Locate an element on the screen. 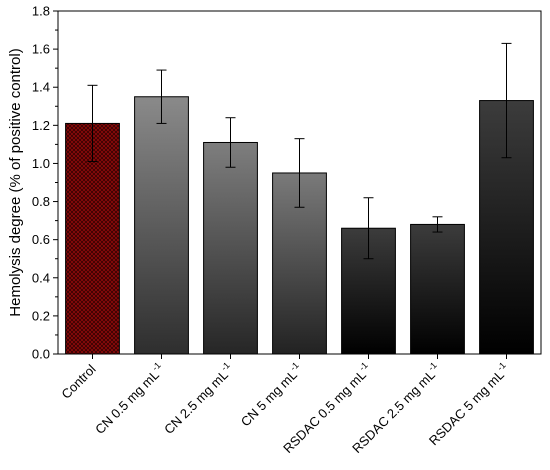 This screenshot has width=550, height=470. y-tick-label-8: 1.6 is located at coordinates (41, 49).